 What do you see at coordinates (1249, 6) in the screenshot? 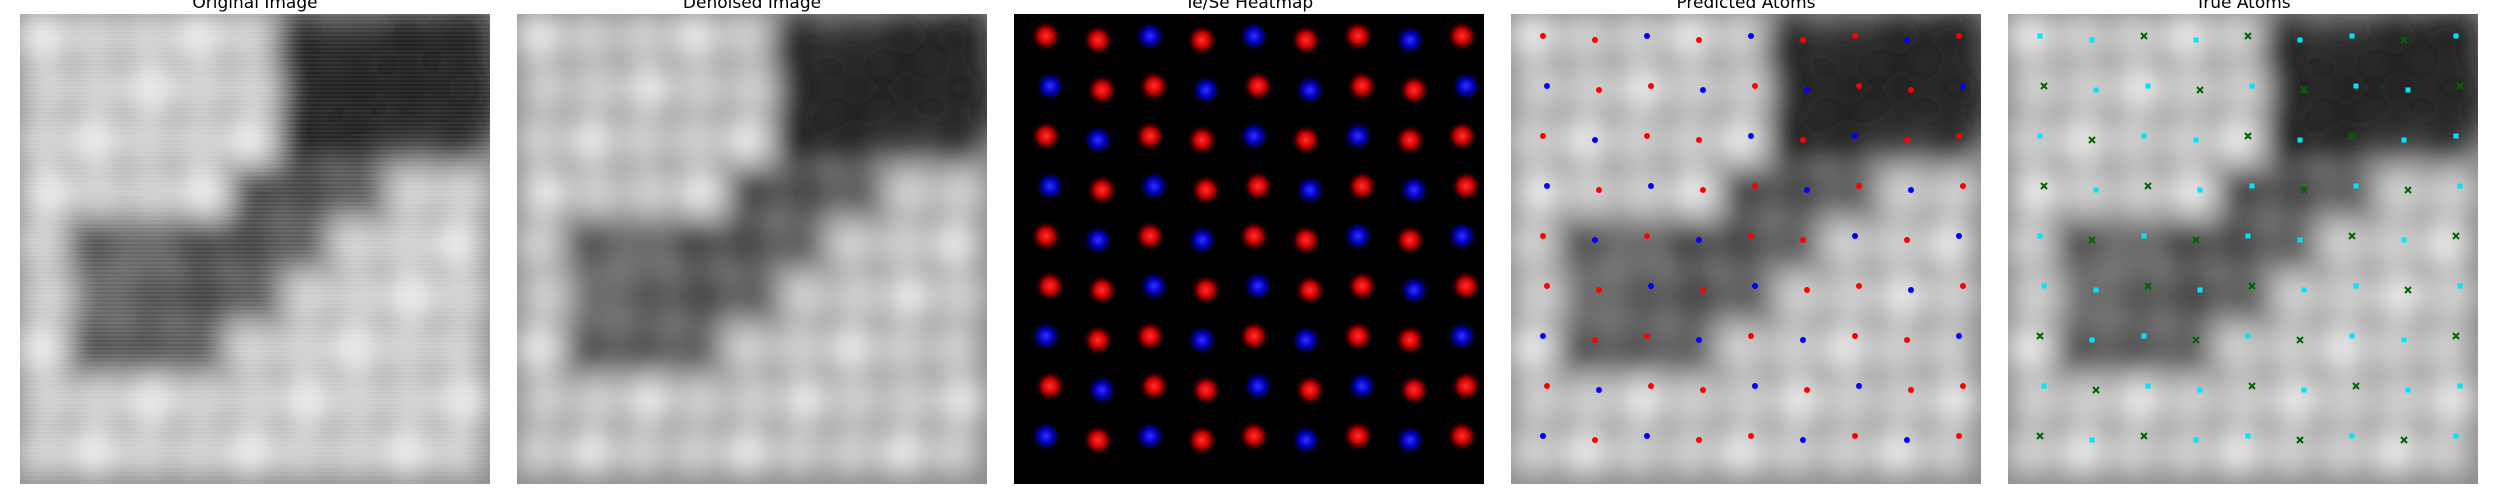
I see `panel-title-heatmap: Te/Se Heatmap` at bounding box center [1249, 6].